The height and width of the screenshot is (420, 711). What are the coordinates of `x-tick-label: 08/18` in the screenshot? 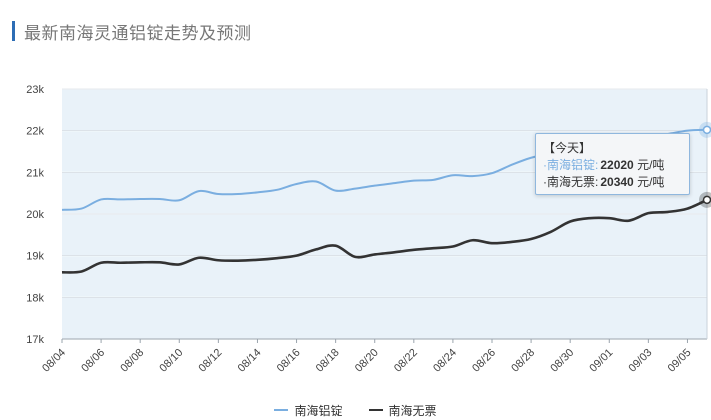 It's located at (328, 361).